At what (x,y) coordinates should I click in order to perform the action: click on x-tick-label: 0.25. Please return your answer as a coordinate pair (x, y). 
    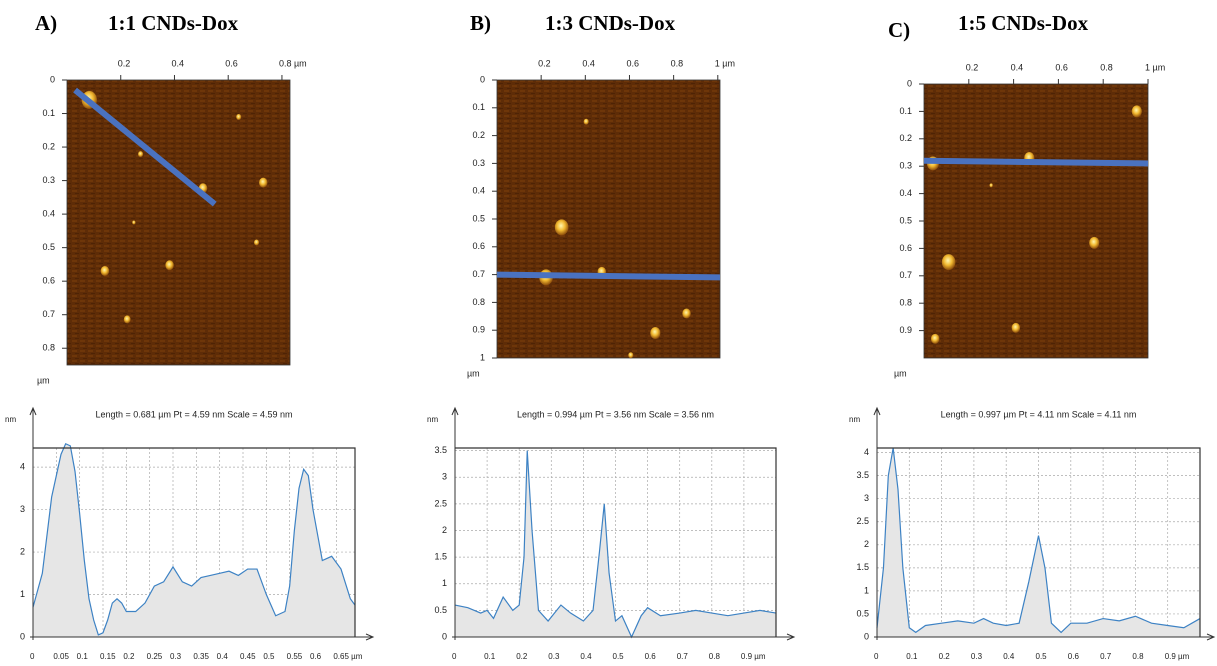
    Looking at the image, I should click on (155, 656).